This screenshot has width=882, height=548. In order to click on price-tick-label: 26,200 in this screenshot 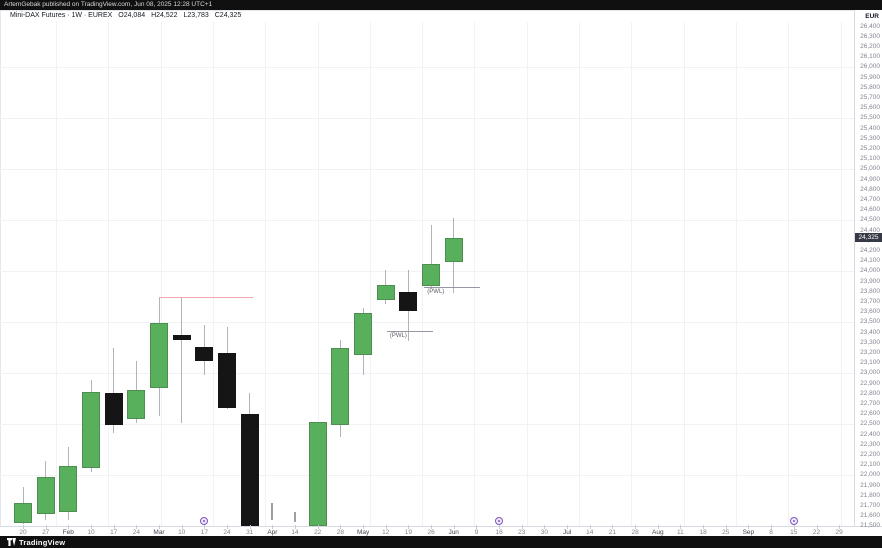, I will do `click(870, 46)`.